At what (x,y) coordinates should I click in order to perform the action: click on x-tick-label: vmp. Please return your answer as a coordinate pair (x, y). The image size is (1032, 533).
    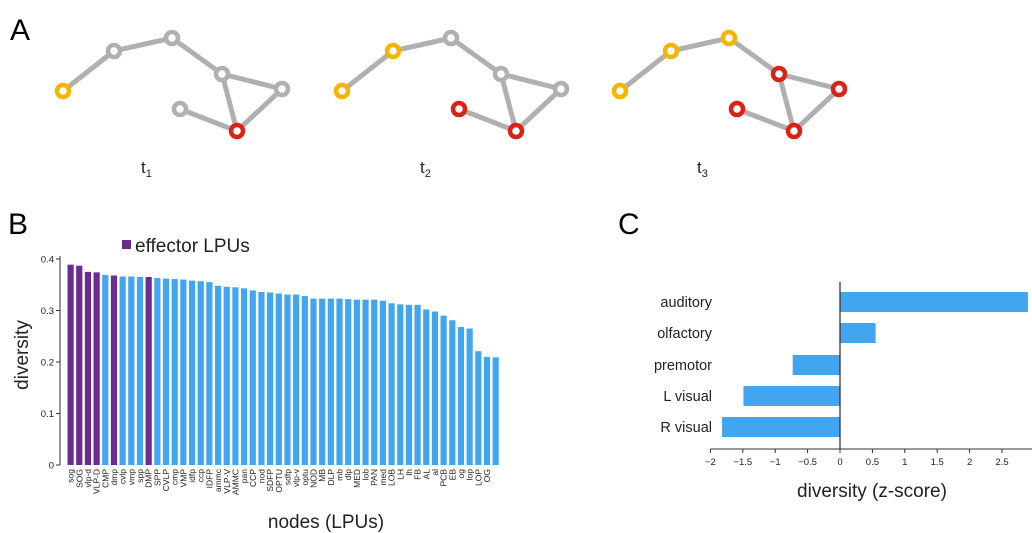
    Looking at the image, I should click on (131, 477).